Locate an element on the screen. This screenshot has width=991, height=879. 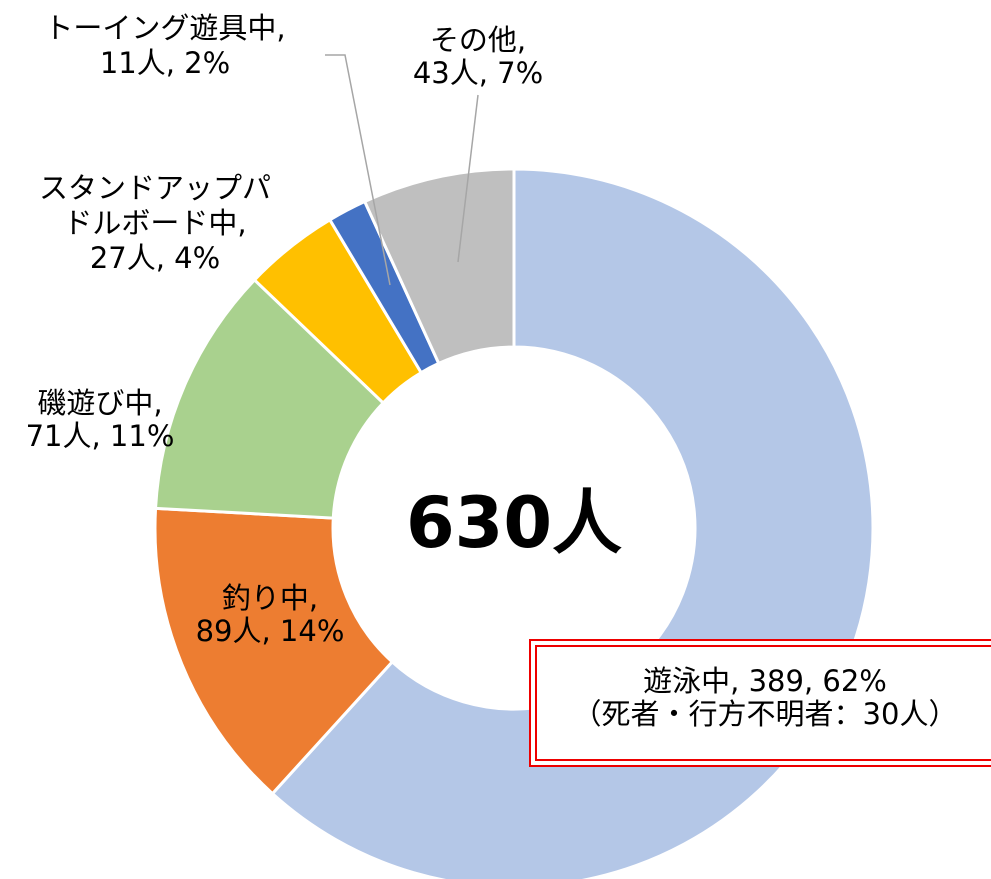
data-label: 89人, 14% is located at coordinates (270, 631).